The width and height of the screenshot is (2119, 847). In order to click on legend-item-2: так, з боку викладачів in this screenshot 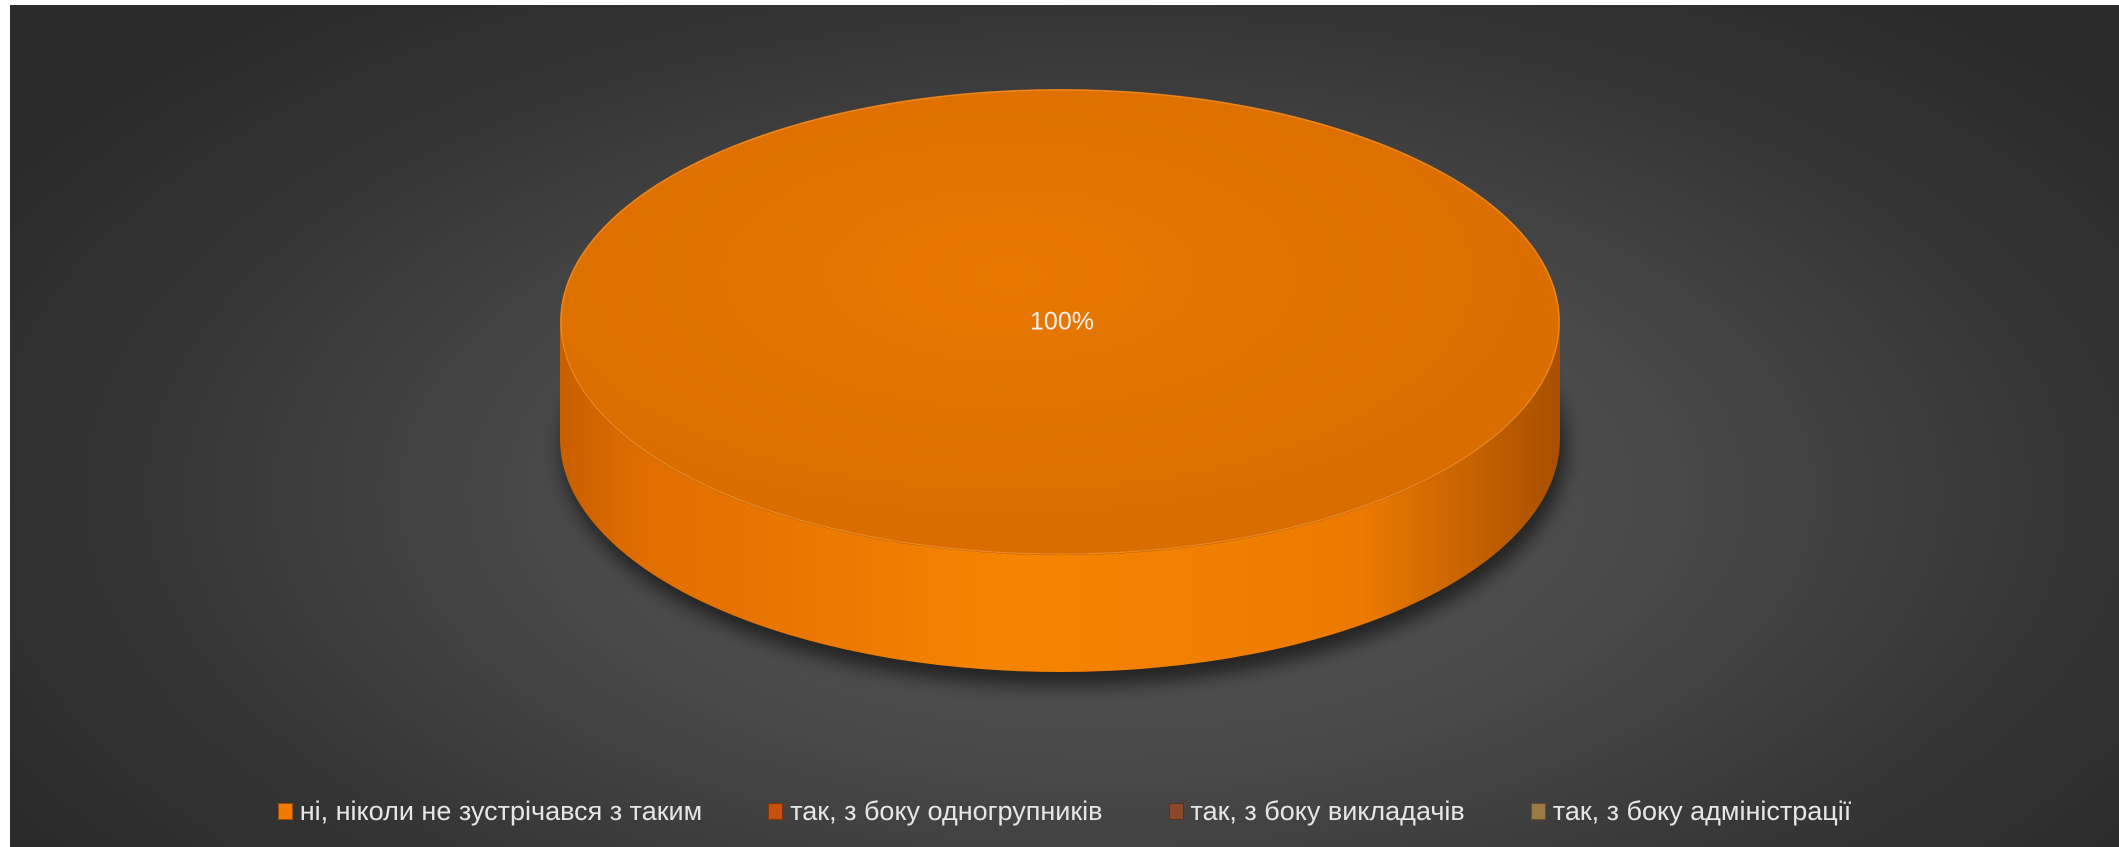, I will do `click(1316, 811)`.